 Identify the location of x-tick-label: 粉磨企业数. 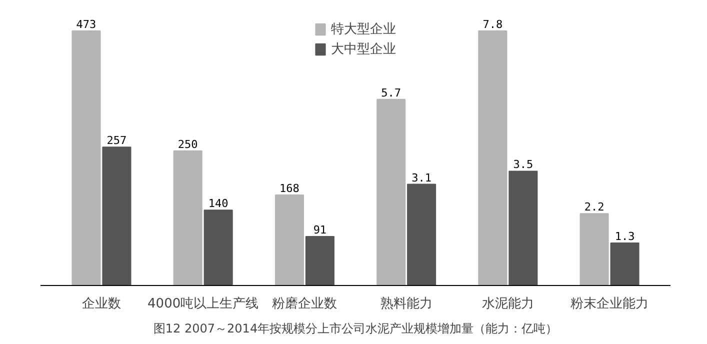
(305, 304).